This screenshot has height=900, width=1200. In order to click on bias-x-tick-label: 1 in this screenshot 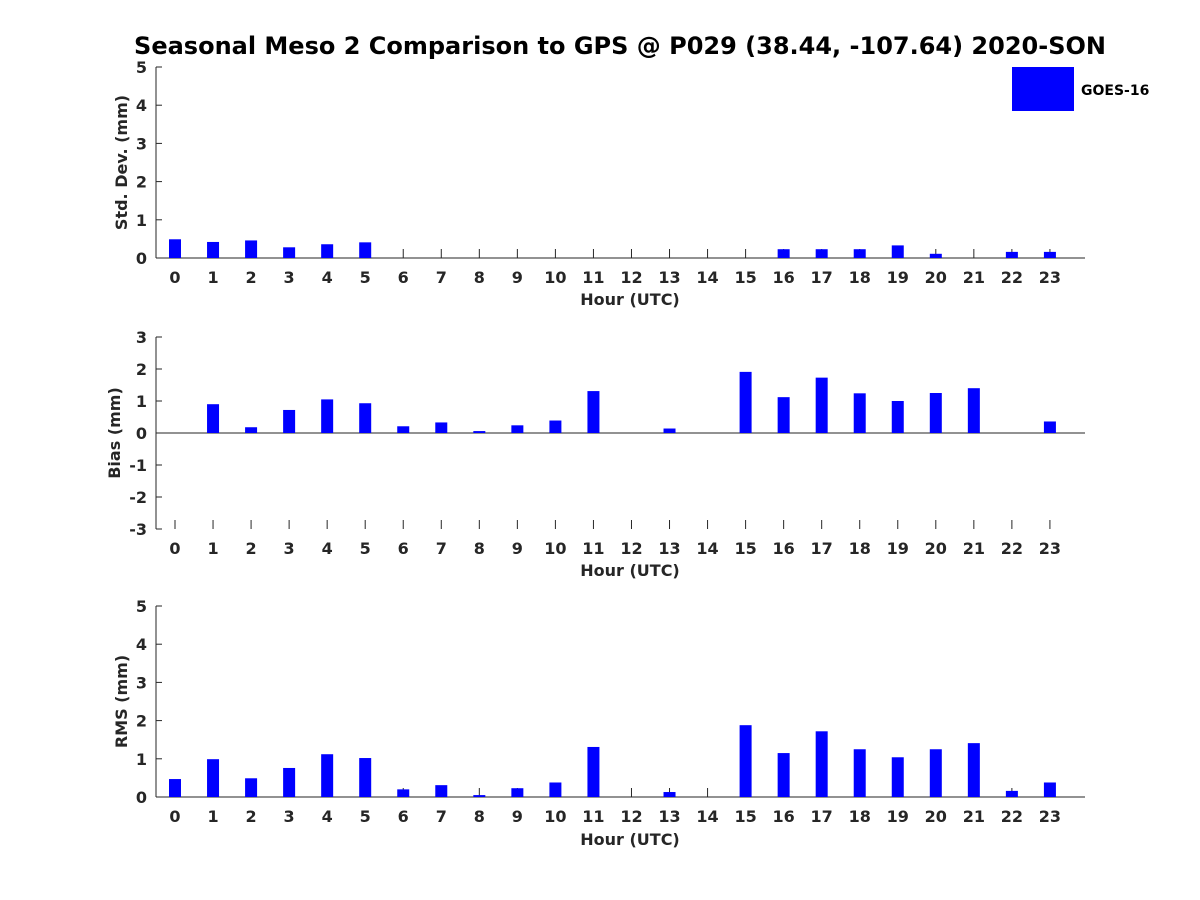, I will do `click(212, 548)`.